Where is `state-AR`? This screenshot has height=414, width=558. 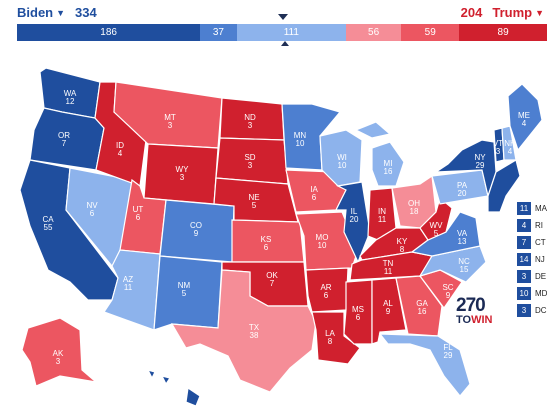 state-AR is located at coordinates (327, 290).